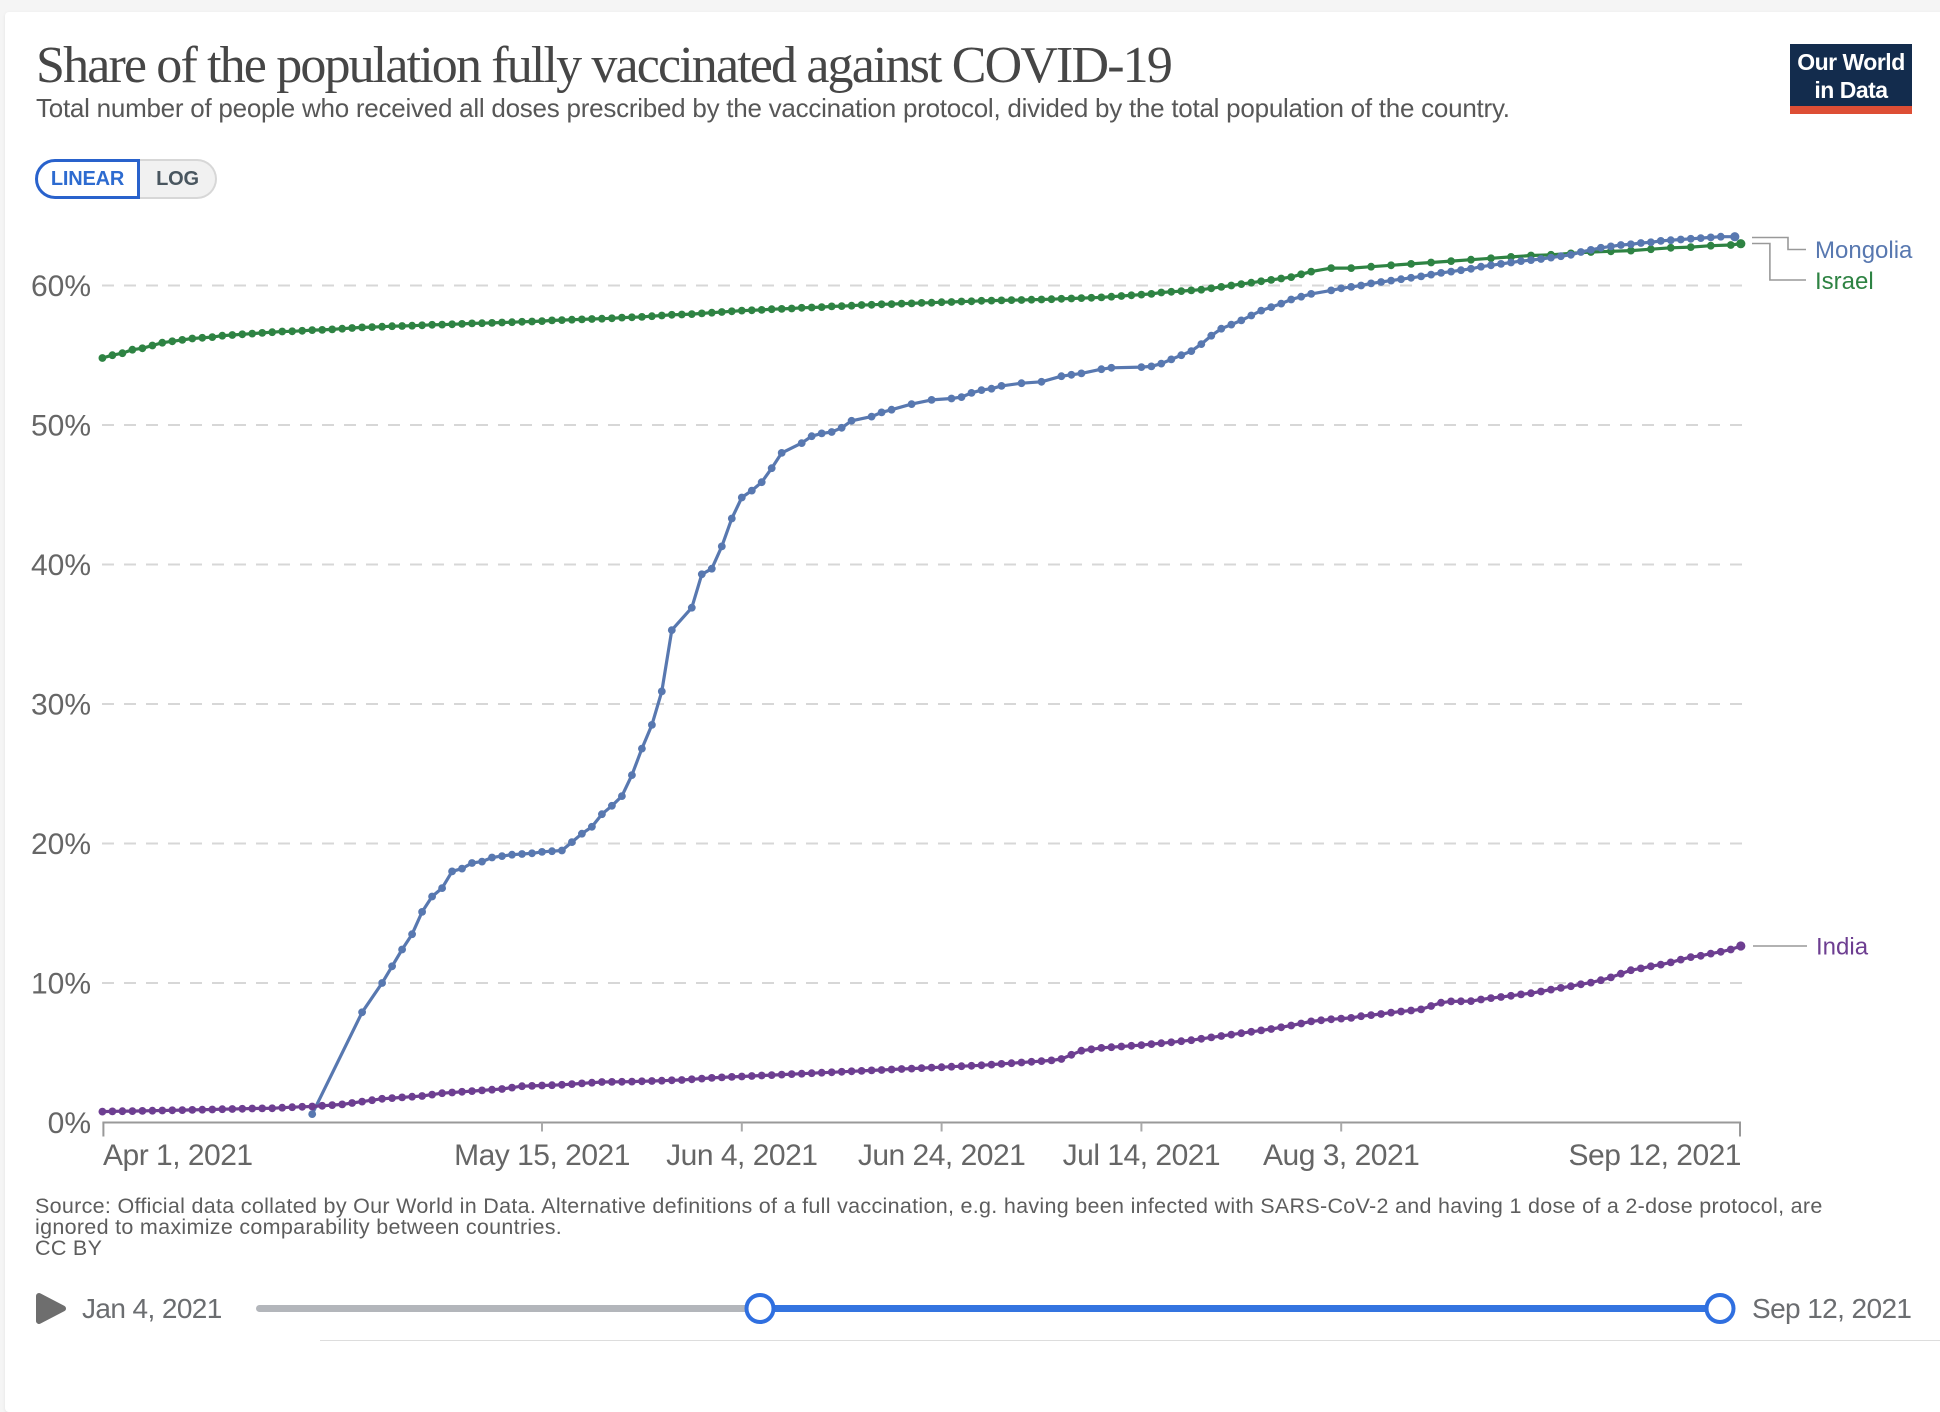 The width and height of the screenshot is (1940, 1412). Describe the element at coordinates (1655, 1155) in the screenshot. I see `svg-text: Sep 12, 2021` at that location.